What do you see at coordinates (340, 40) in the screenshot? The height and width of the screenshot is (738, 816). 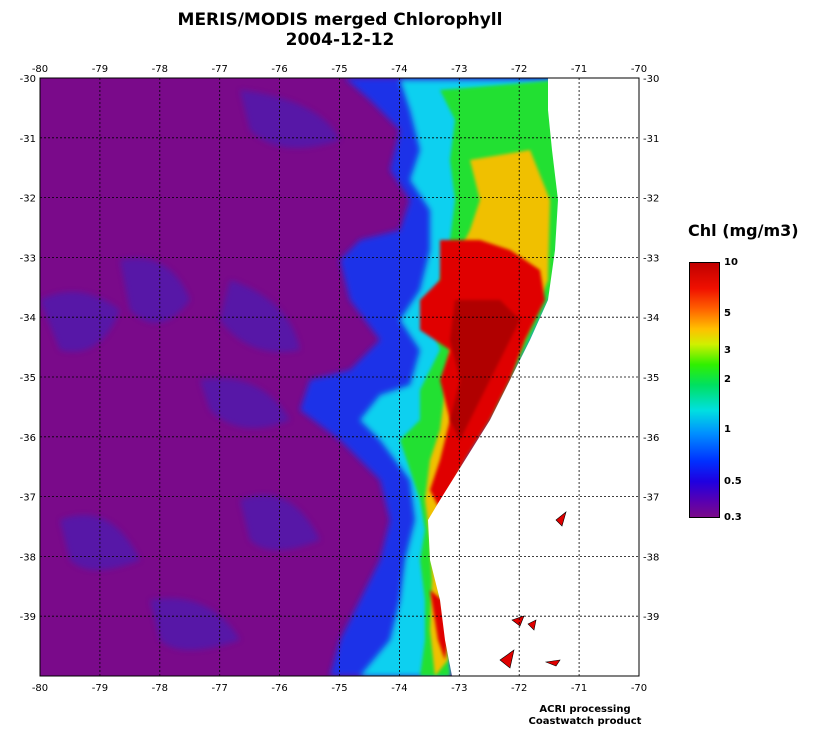 I see `map-date: 2004-12-12` at bounding box center [340, 40].